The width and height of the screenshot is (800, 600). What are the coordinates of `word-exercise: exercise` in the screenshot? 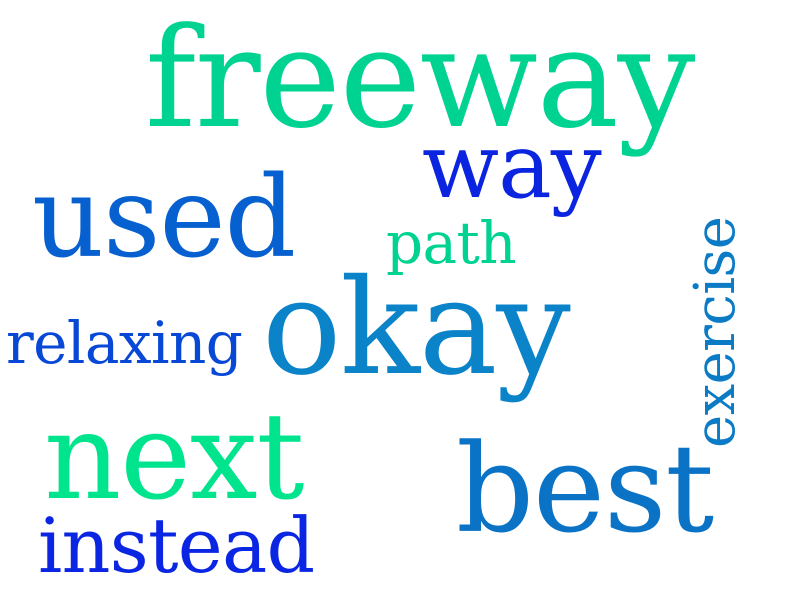 It's located at (715, 332).